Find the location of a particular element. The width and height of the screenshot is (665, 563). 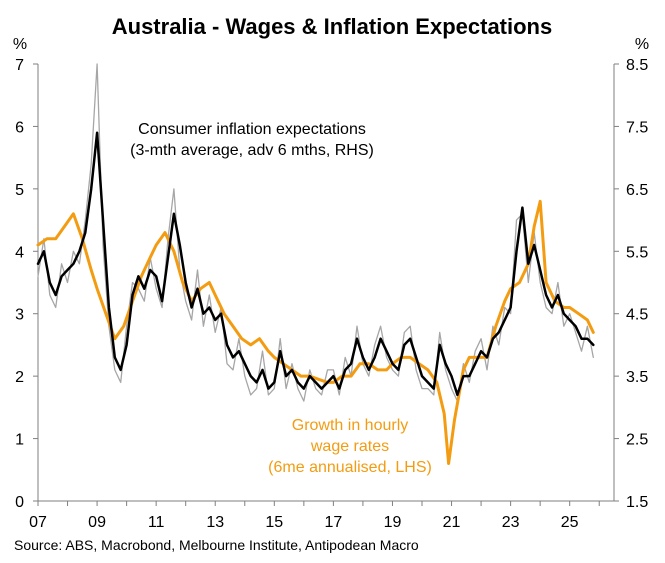

x-tick-label: 23 is located at coordinates (511, 522).